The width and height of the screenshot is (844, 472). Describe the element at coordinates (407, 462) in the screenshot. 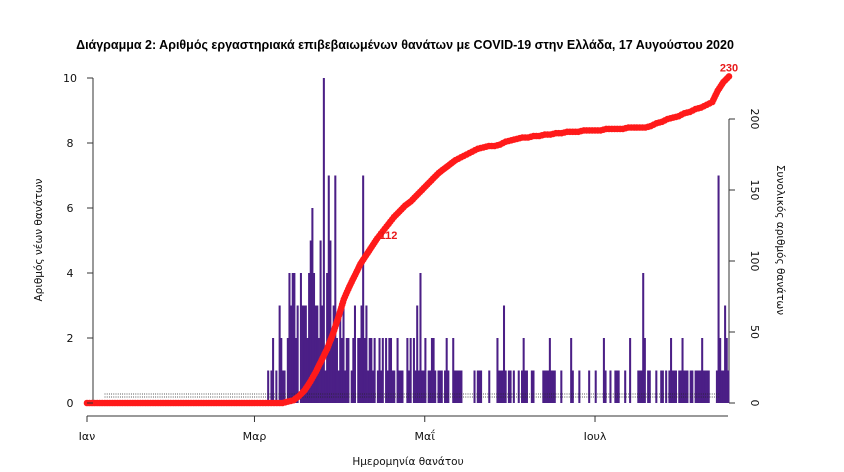

I see `x-axis-label: Ημερομηνία θανάτου` at that location.